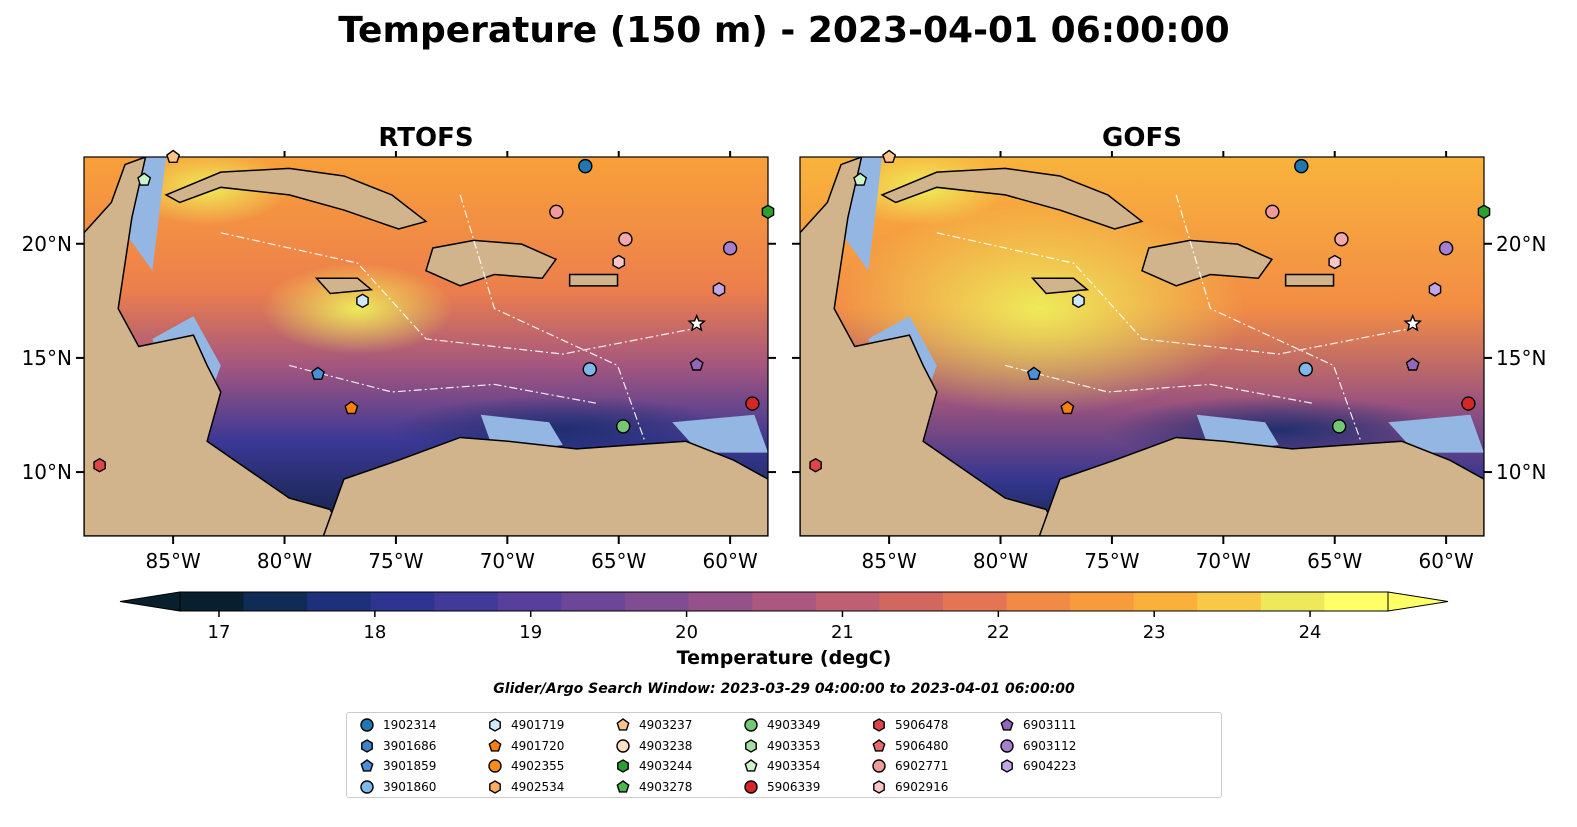 This screenshot has width=1577, height=827. Describe the element at coordinates (794, 786) in the screenshot. I see `legend-label: 5906339` at that location.